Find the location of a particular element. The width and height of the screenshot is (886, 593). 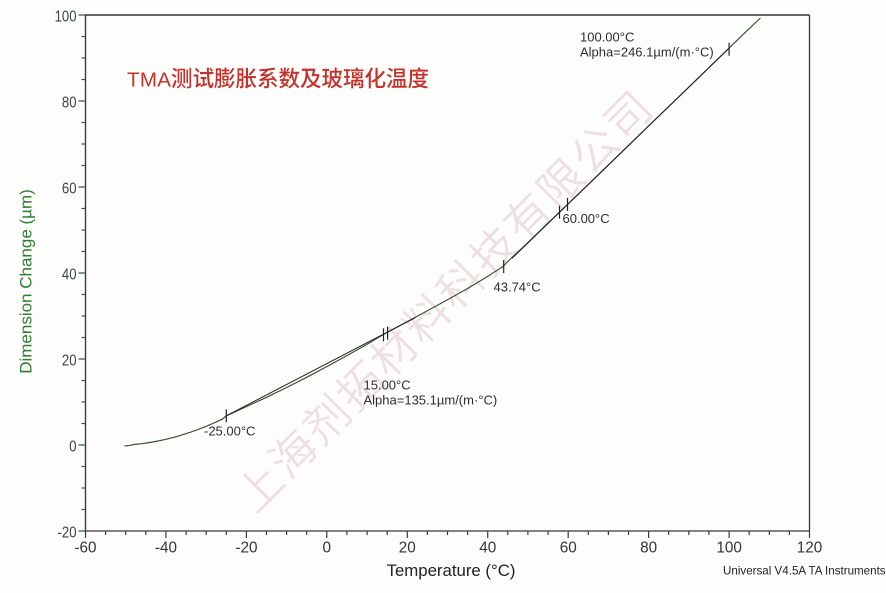

svg-text: Alpha=246.1µm/(m·°C) is located at coordinates (647, 51).